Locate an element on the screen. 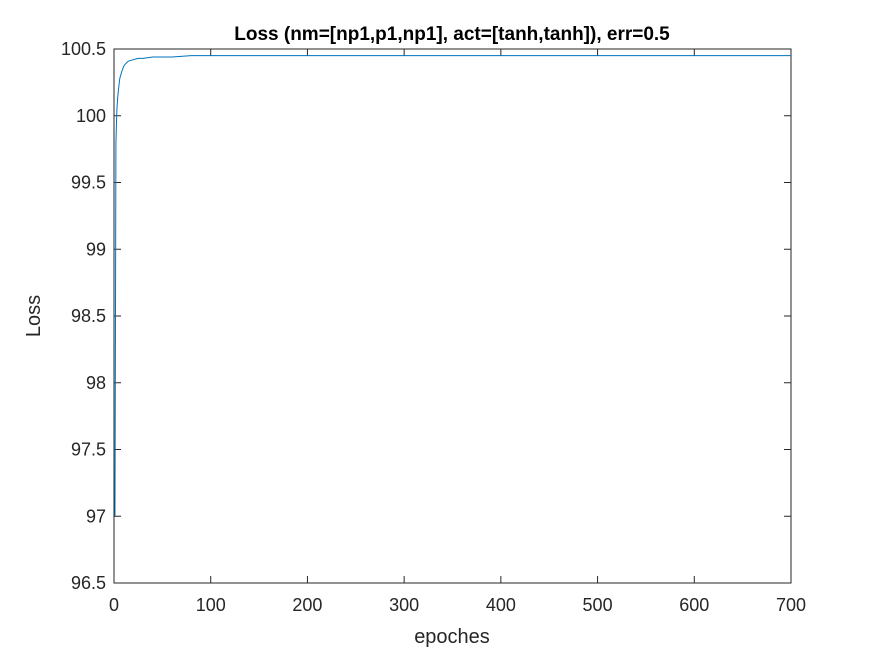  y-tick-label: 97.5 is located at coordinates (88, 450).